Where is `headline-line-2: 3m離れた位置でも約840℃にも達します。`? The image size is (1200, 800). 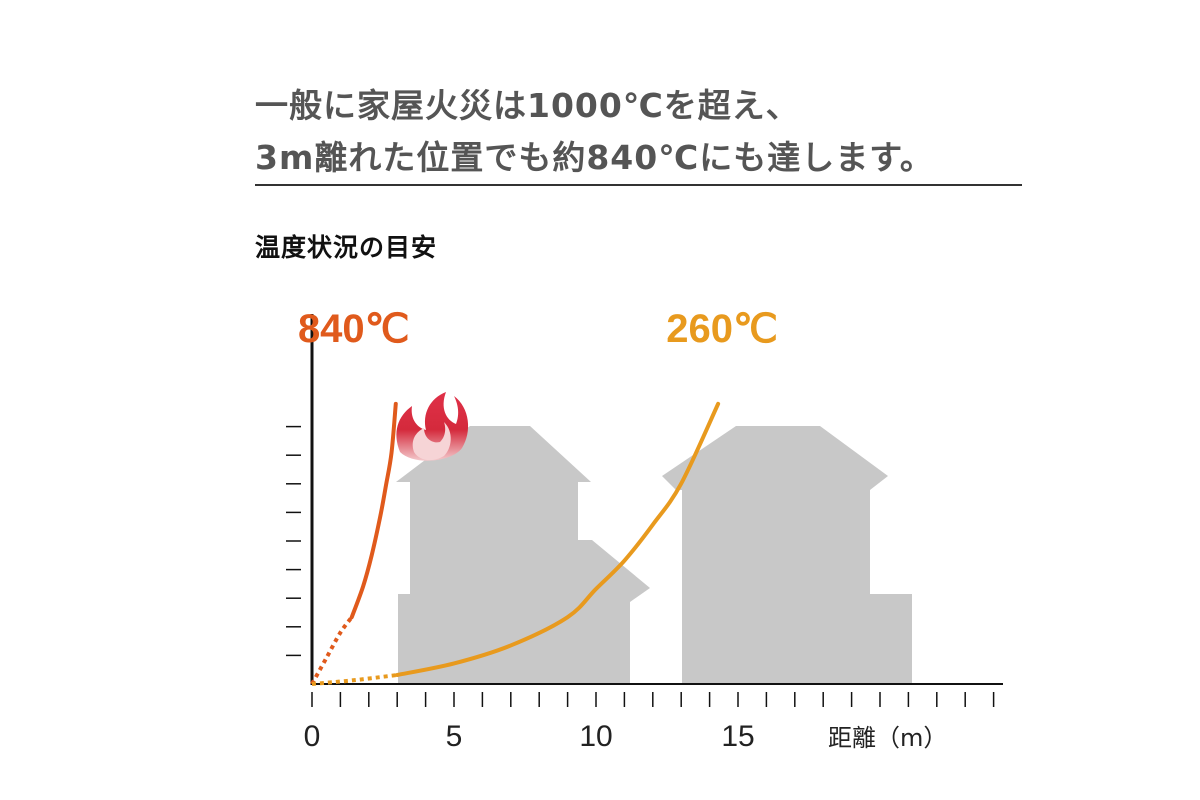
headline-line-2: 3m離れた位置でも約840℃にも達します。 is located at coordinates (594, 157).